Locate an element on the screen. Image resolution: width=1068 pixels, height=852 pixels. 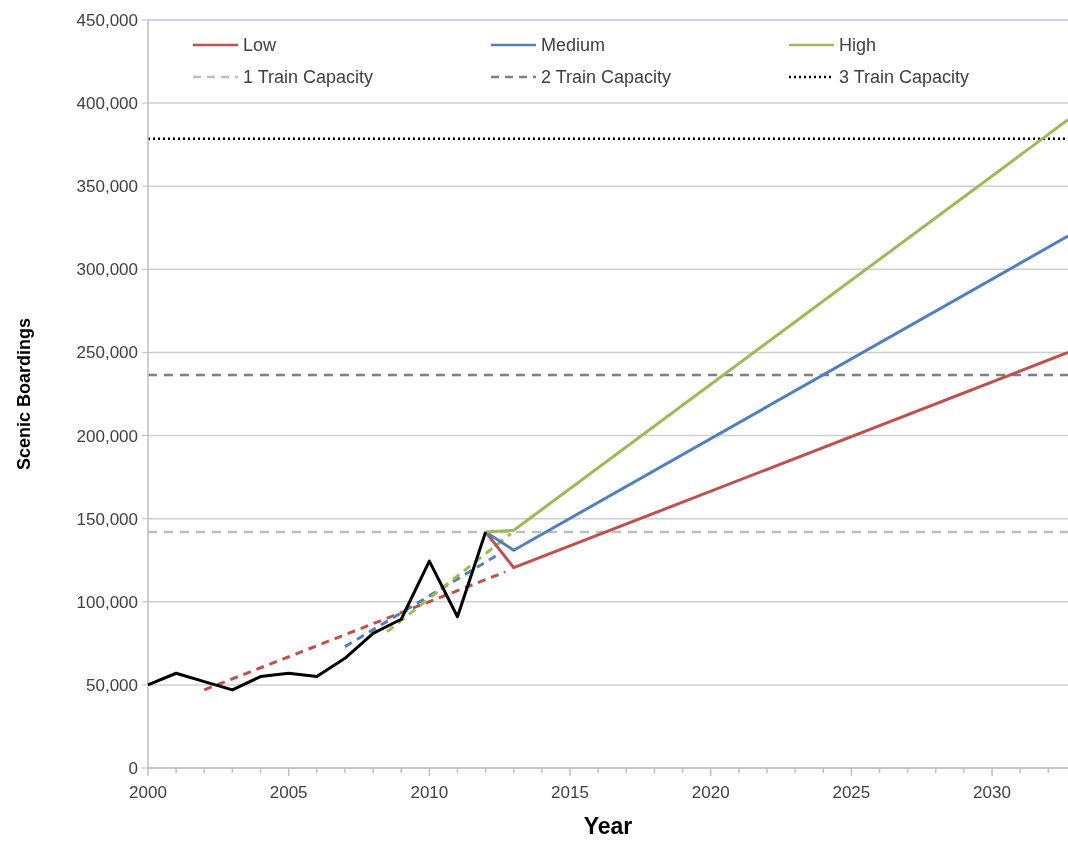
x-tick-label: 2005 is located at coordinates (288, 792).